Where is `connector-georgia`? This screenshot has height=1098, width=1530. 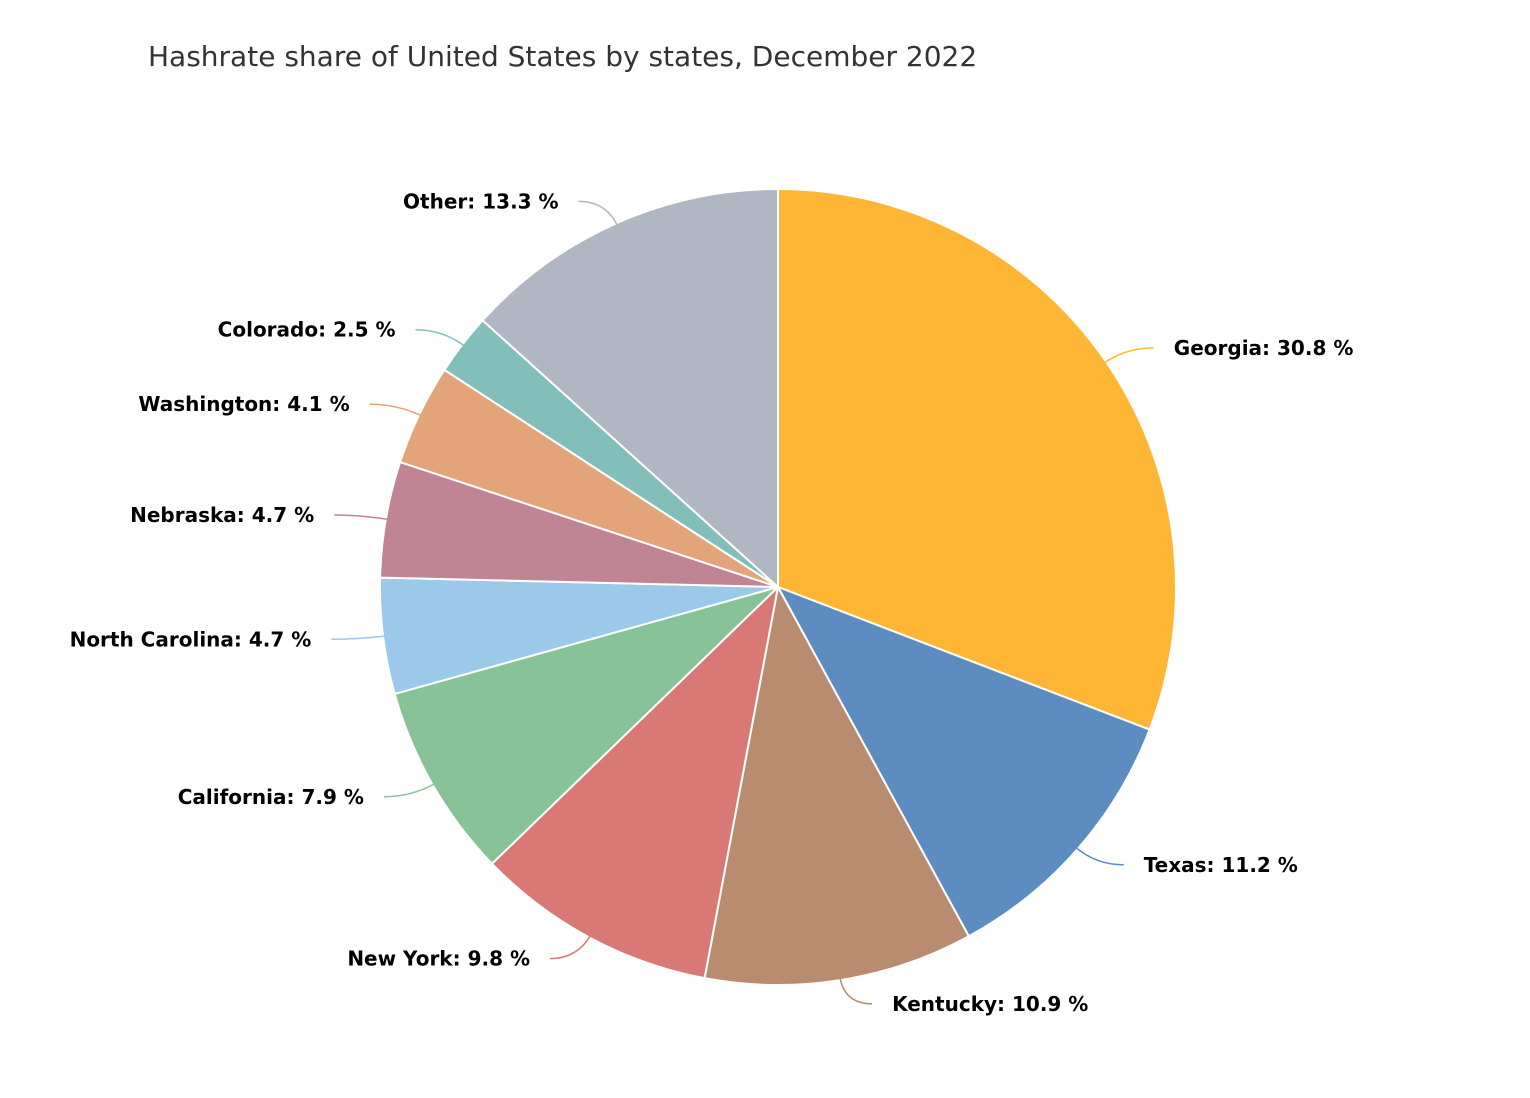
connector-georgia is located at coordinates (1128, 356).